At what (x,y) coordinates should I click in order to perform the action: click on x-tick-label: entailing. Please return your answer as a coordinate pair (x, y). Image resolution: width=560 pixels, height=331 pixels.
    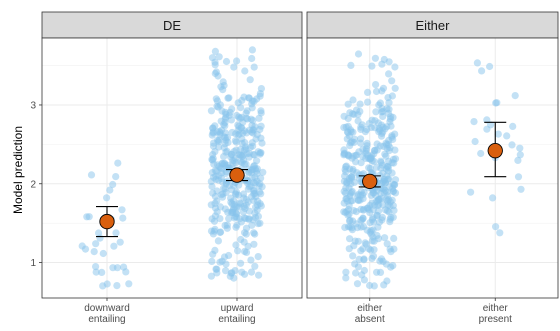
    Looking at the image, I should click on (236, 319).